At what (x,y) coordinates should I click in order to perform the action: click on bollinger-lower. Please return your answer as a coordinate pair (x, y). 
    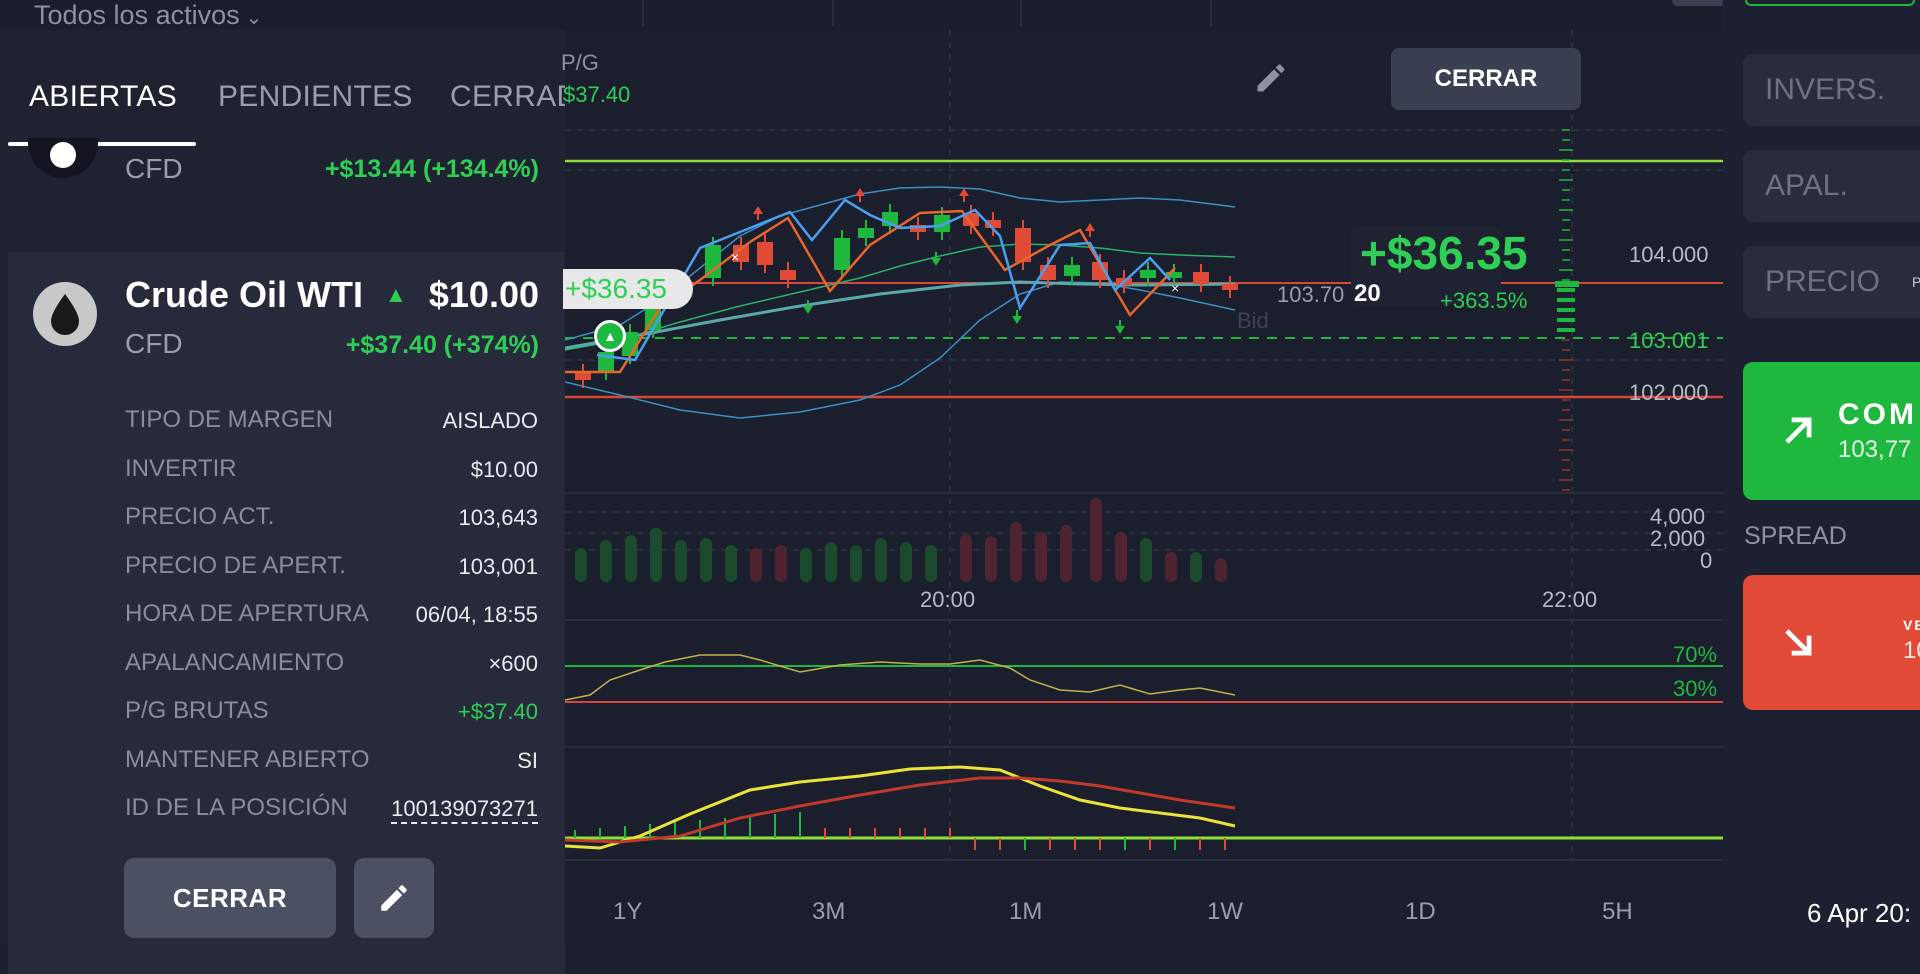
    Looking at the image, I should click on (900, 350).